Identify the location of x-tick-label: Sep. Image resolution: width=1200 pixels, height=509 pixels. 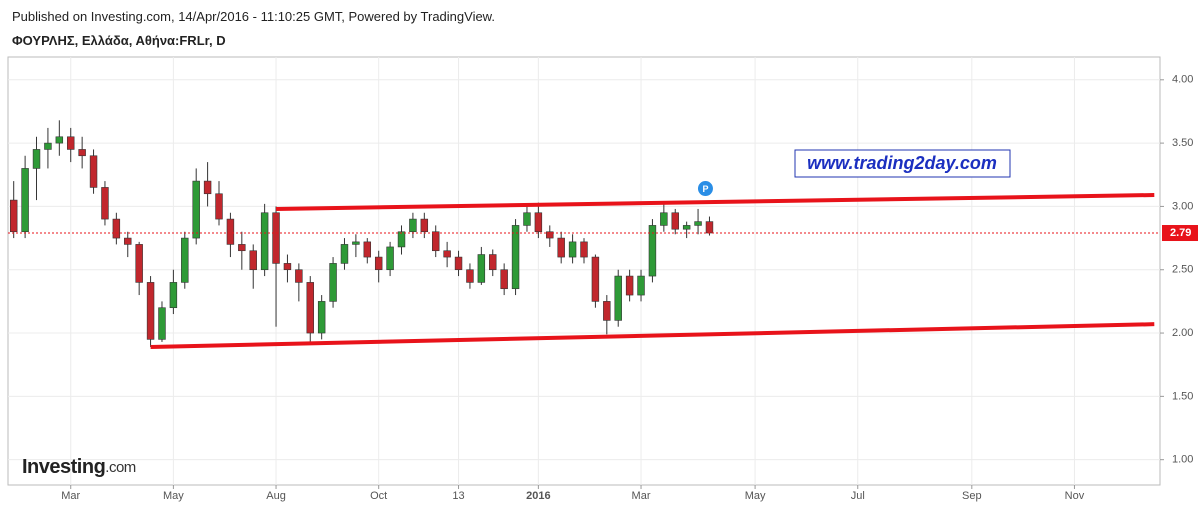
(972, 496).